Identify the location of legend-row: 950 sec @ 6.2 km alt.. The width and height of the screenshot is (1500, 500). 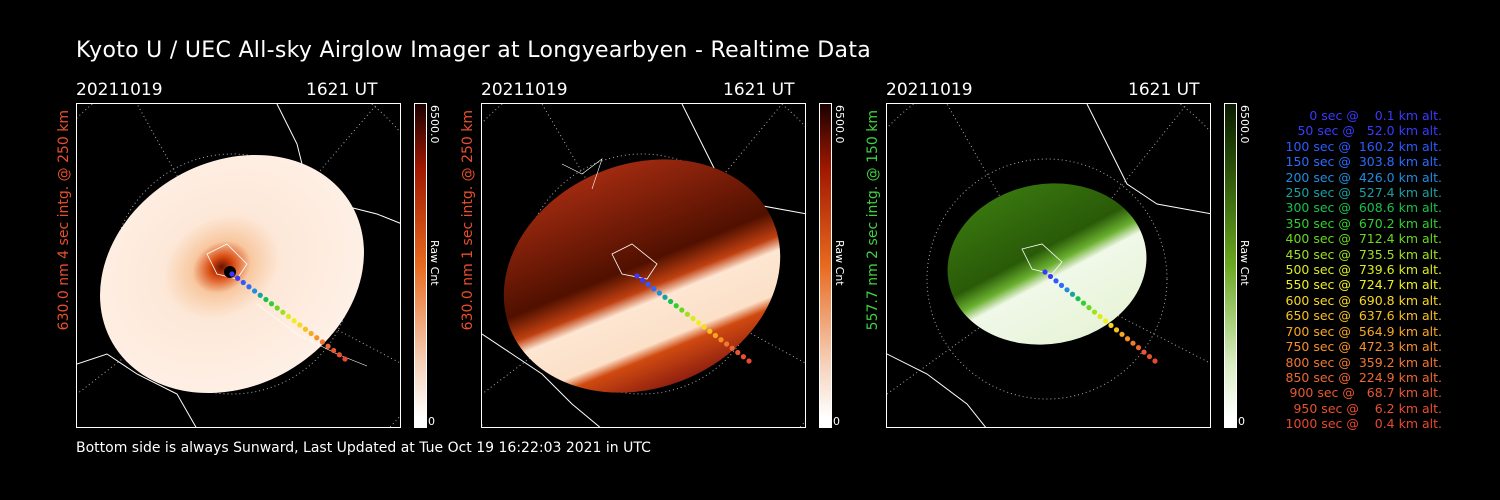
(1365, 408).